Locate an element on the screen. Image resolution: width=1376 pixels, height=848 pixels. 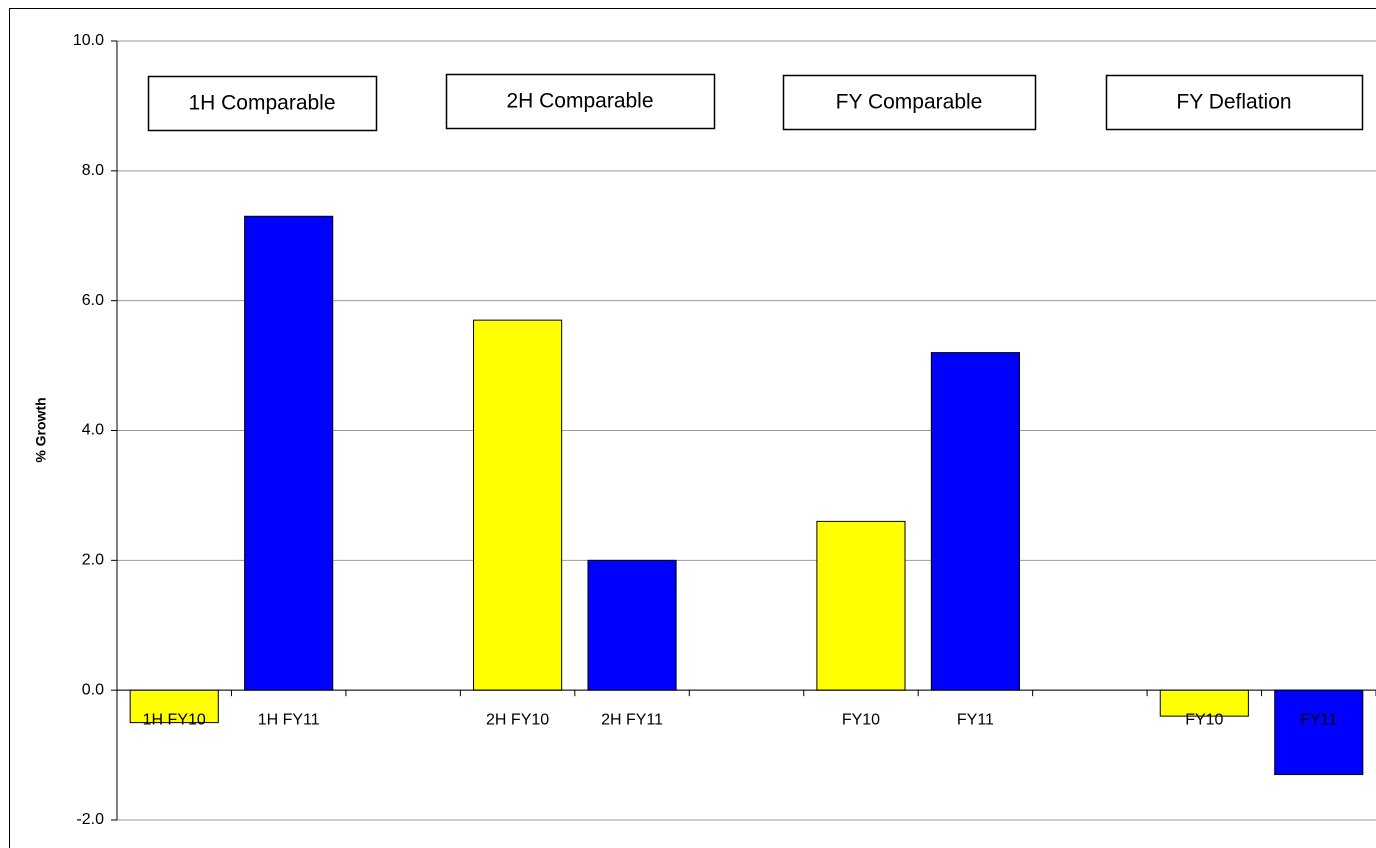
y-tick-label: 10.0 is located at coordinates (88, 40).